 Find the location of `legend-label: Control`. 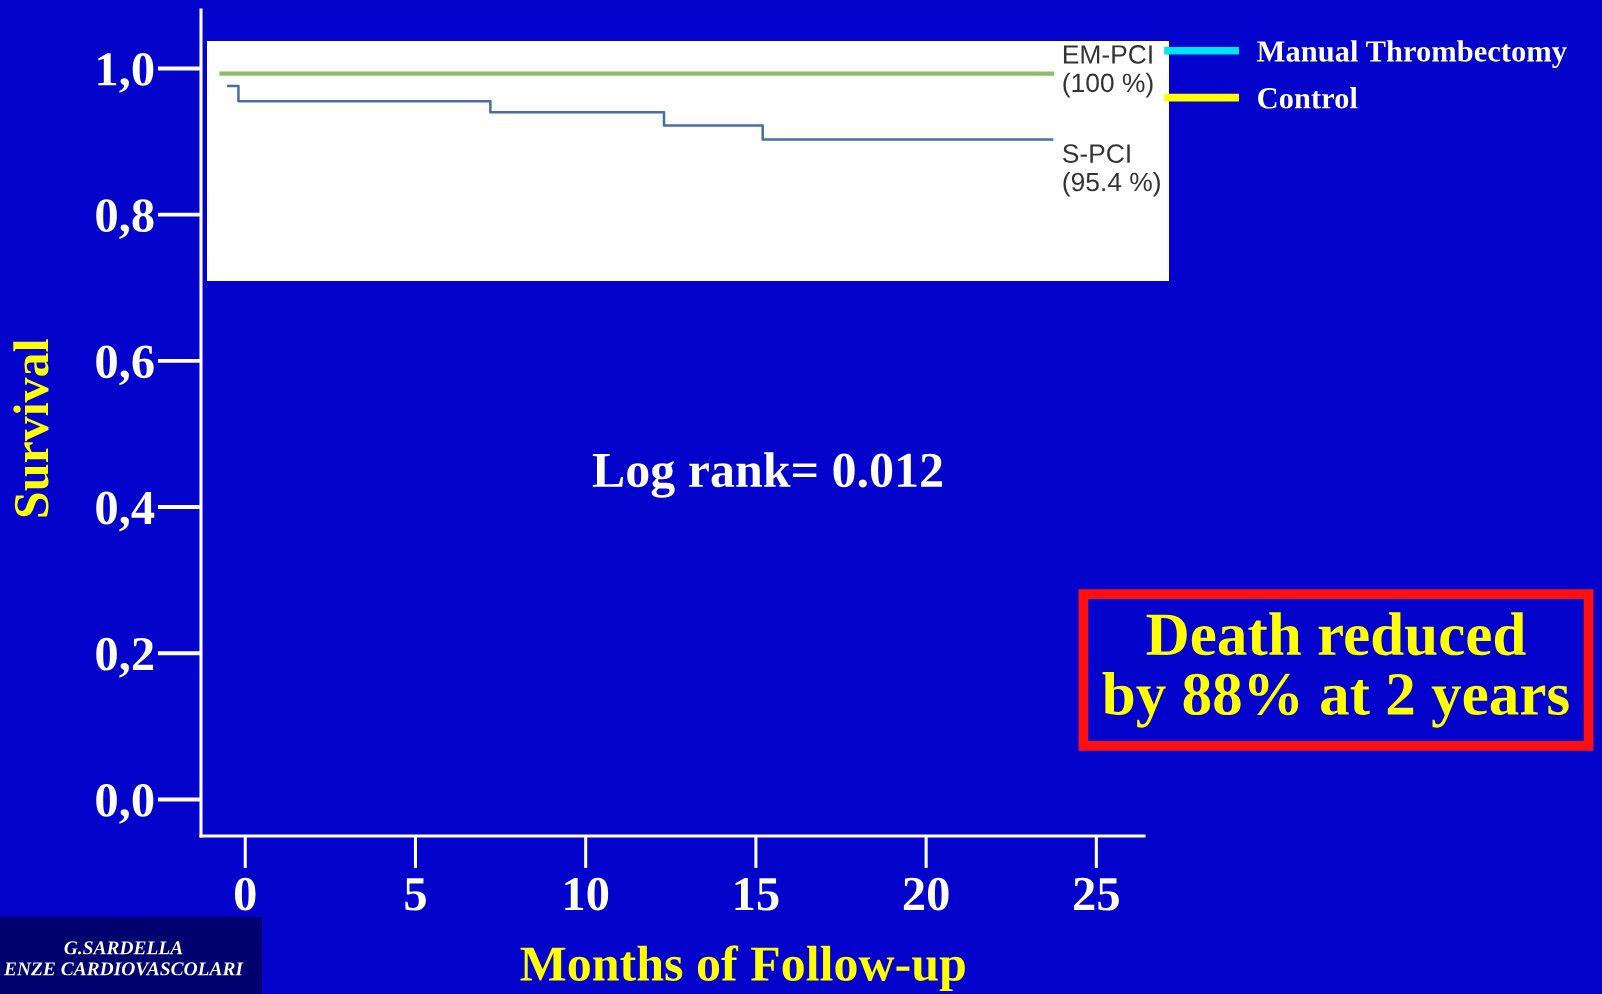

legend-label: Control is located at coordinates (1308, 98).